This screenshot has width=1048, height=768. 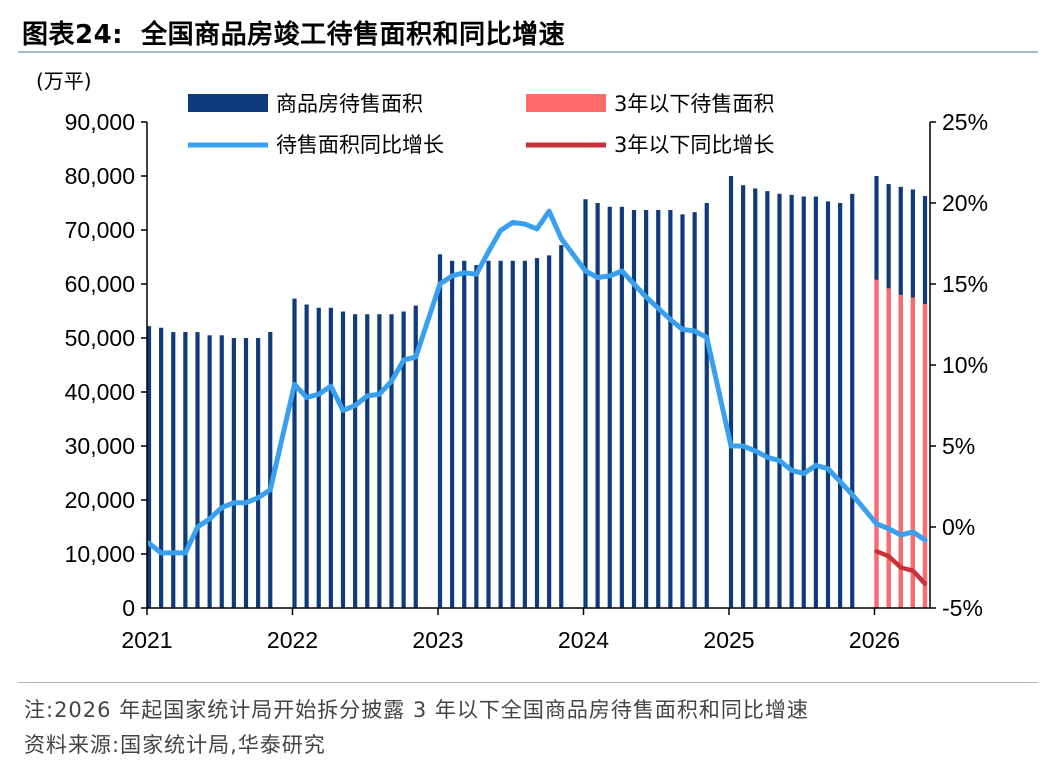 What do you see at coordinates (100, 500) in the screenshot?
I see `left-tick-label: 20,000` at bounding box center [100, 500].